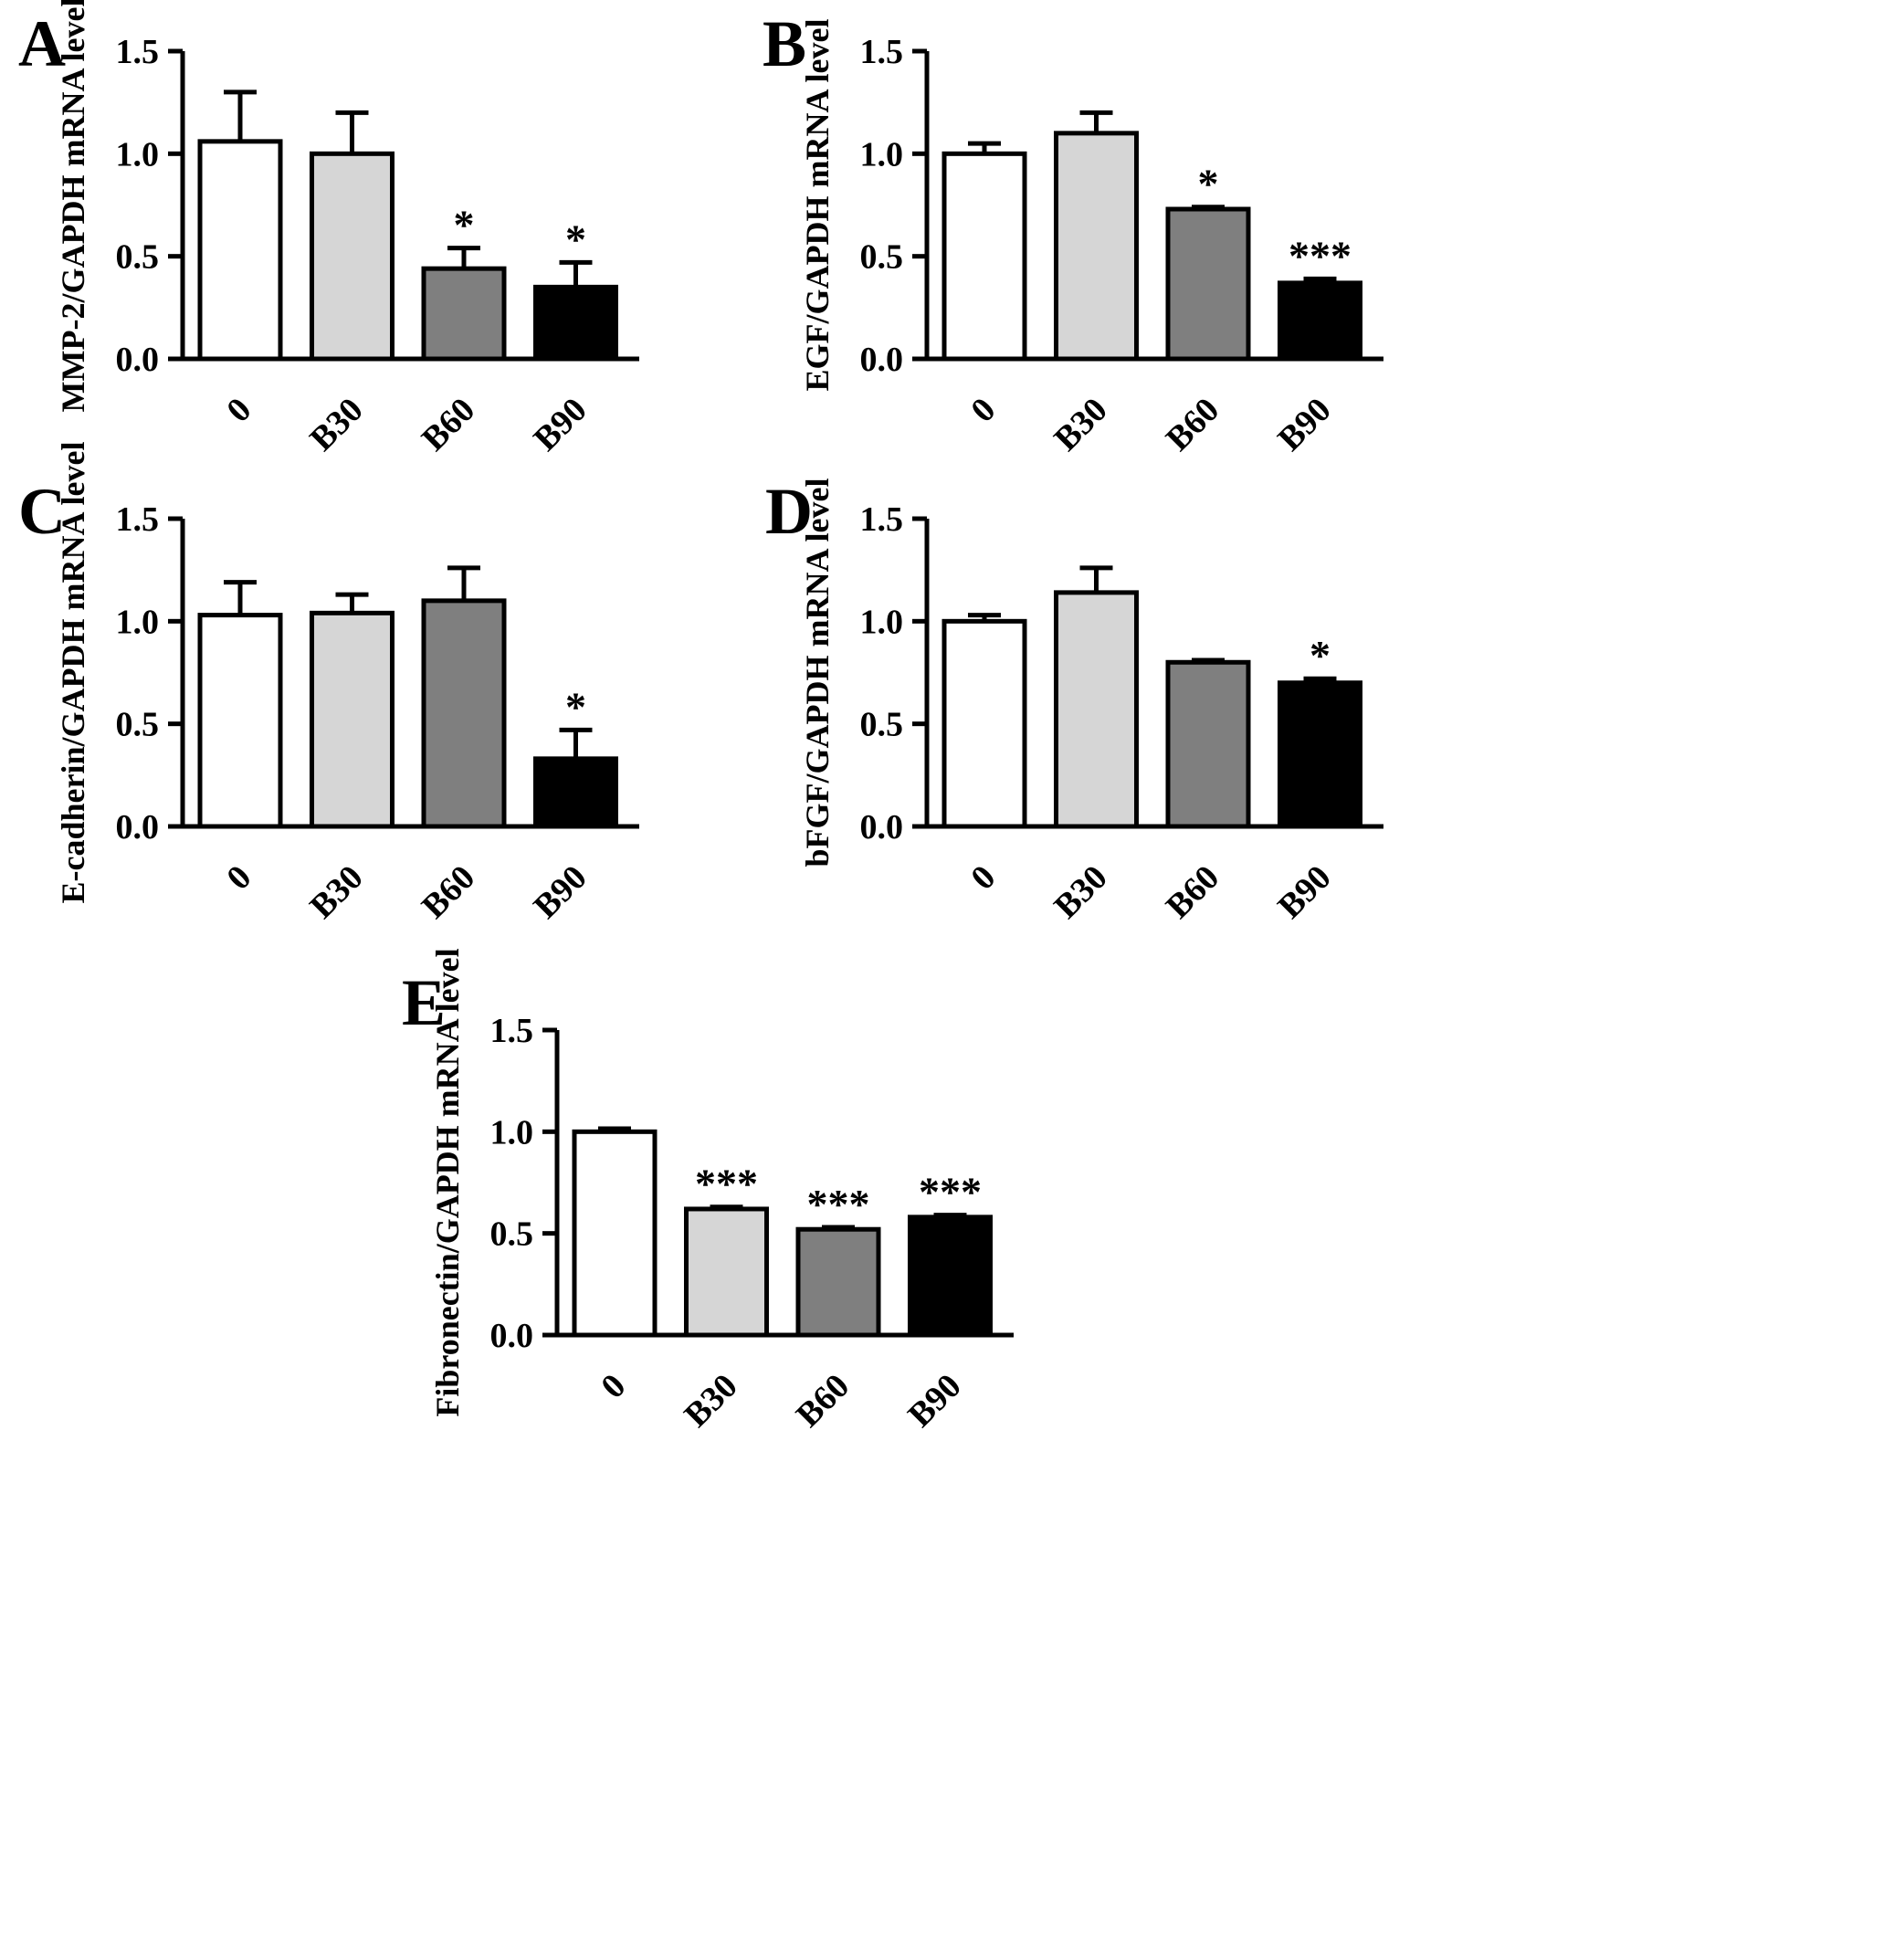 This screenshot has height=1935, width=1904. Describe the element at coordinates (838, 1282) in the screenshot. I see `bar-e-B60` at that location.